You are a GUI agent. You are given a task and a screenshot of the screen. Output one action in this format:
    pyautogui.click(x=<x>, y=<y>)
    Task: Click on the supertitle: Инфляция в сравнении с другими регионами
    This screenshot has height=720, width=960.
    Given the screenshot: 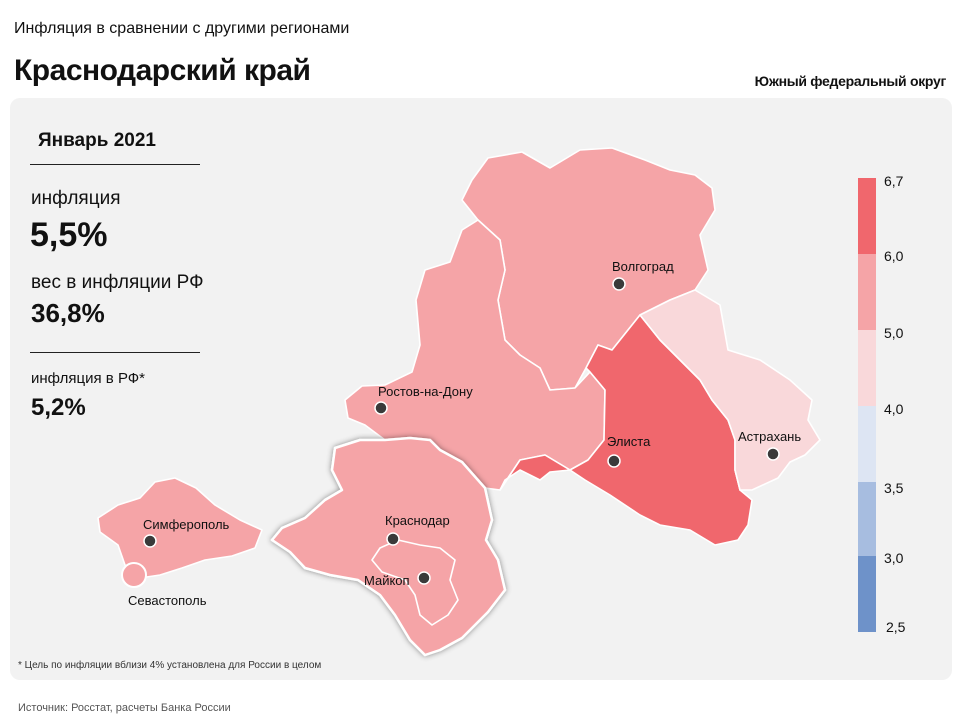 What is the action you would take?
    pyautogui.click(x=182, y=28)
    